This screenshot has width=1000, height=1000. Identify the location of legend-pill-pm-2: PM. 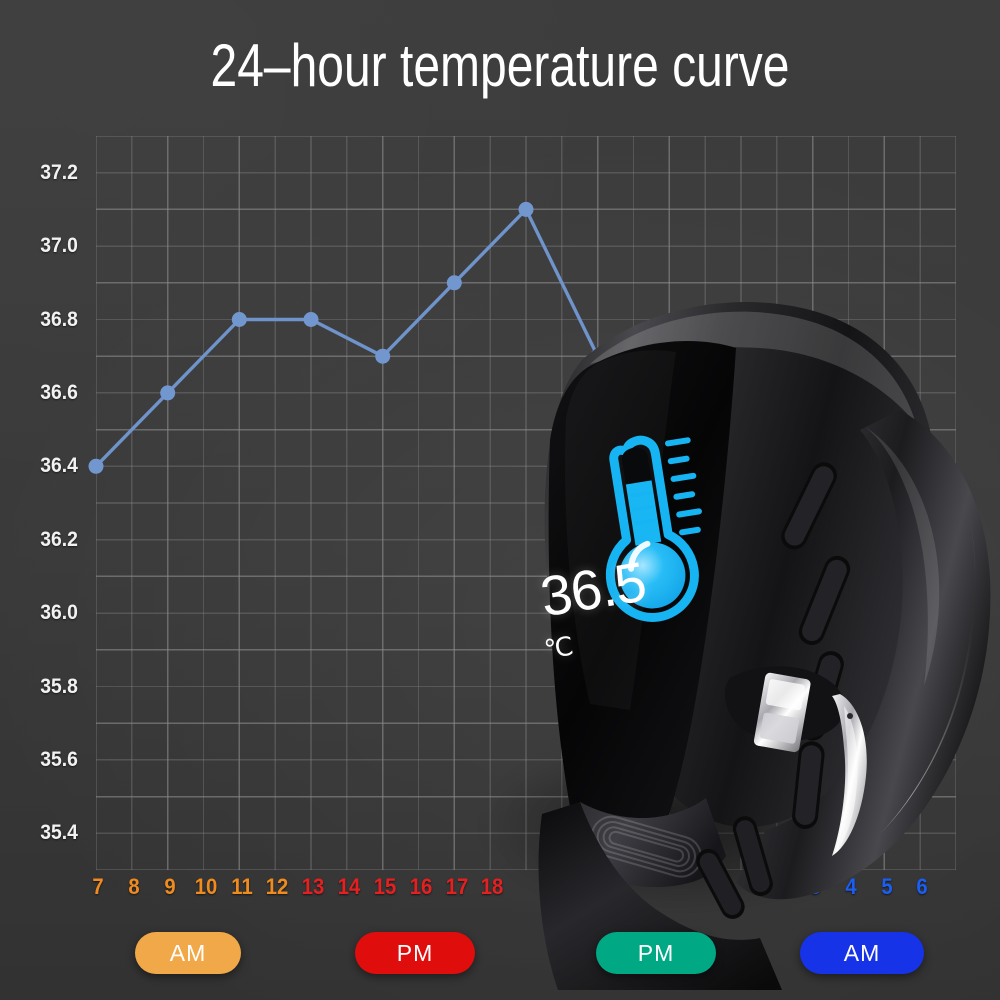
(656, 953).